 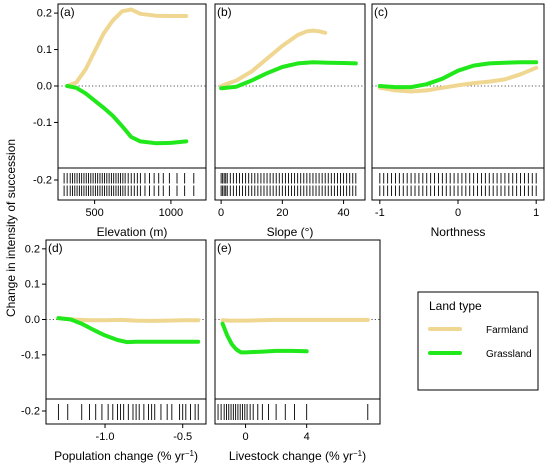 I want to click on panel-label: (a), so click(x=67, y=12).